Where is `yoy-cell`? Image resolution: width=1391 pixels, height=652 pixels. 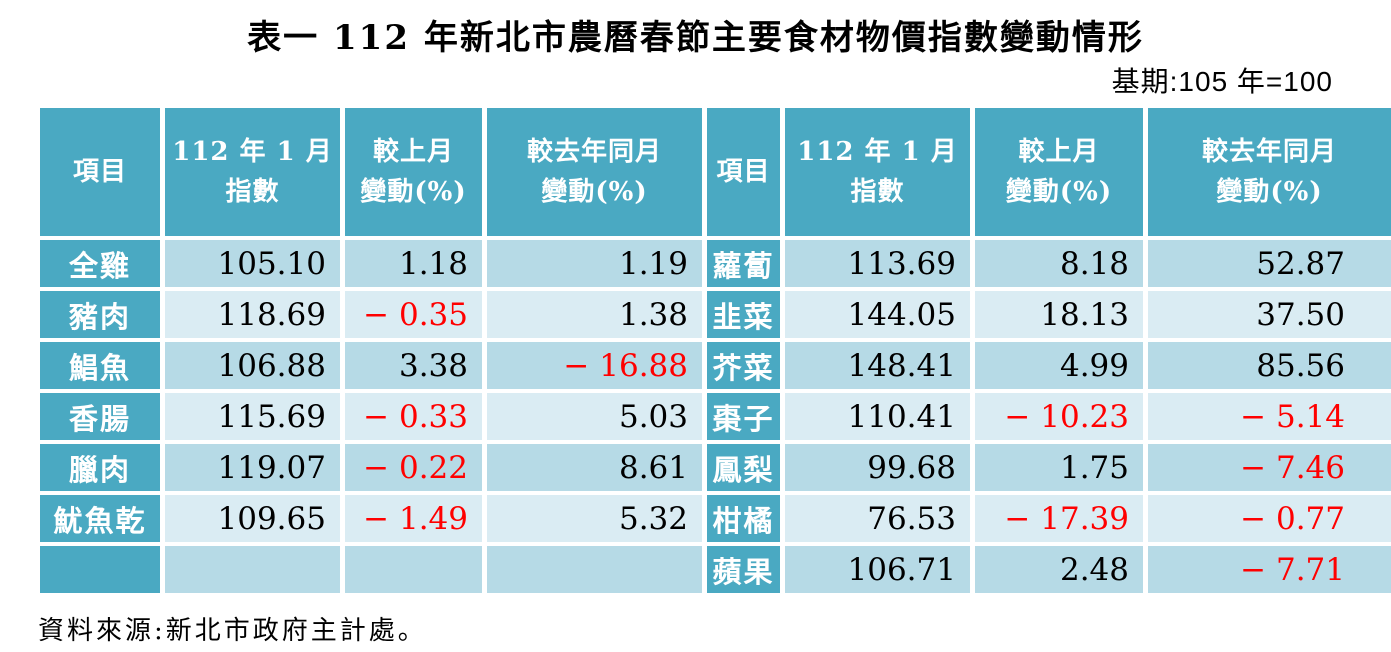
yoy-cell is located at coordinates (594, 569).